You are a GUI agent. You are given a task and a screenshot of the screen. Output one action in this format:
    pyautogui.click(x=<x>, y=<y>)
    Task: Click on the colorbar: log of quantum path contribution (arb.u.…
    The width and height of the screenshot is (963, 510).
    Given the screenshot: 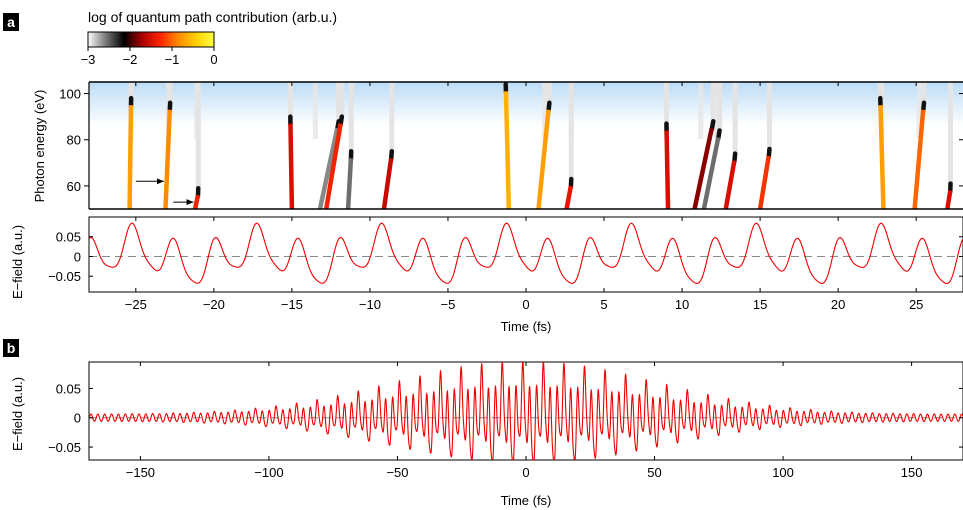 What is the action you would take?
    pyautogui.click(x=209, y=38)
    